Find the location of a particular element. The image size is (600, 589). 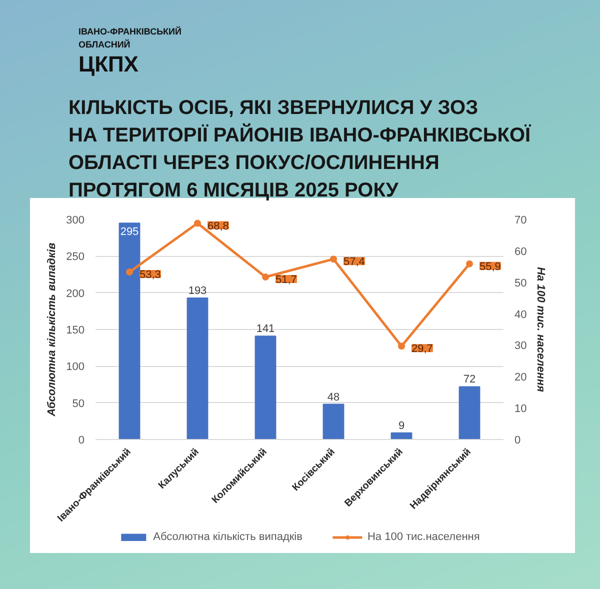

data-label: 193 is located at coordinates (197, 290).